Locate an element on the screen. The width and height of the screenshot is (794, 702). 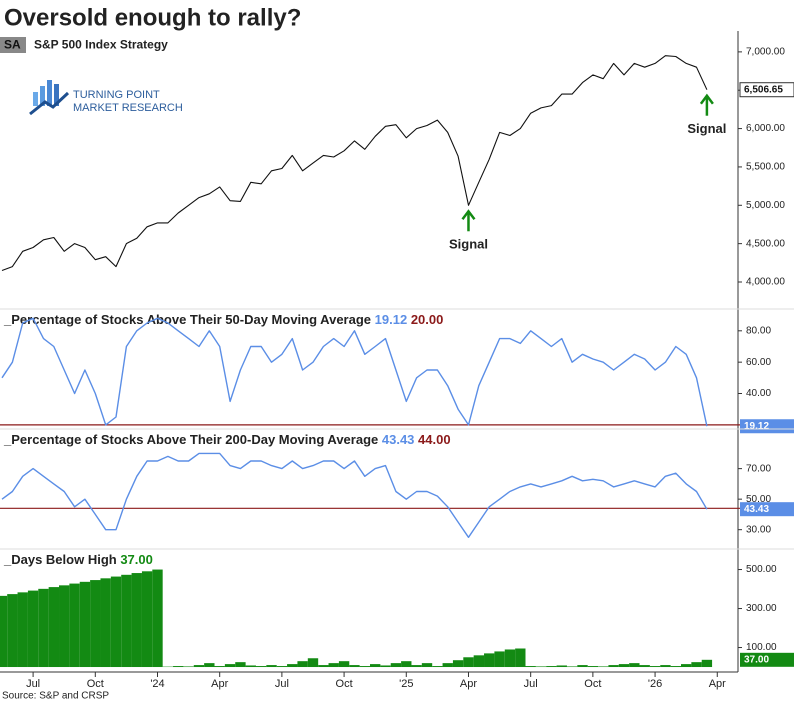
panel-title-text: _Days Below High is located at coordinates (60, 559).